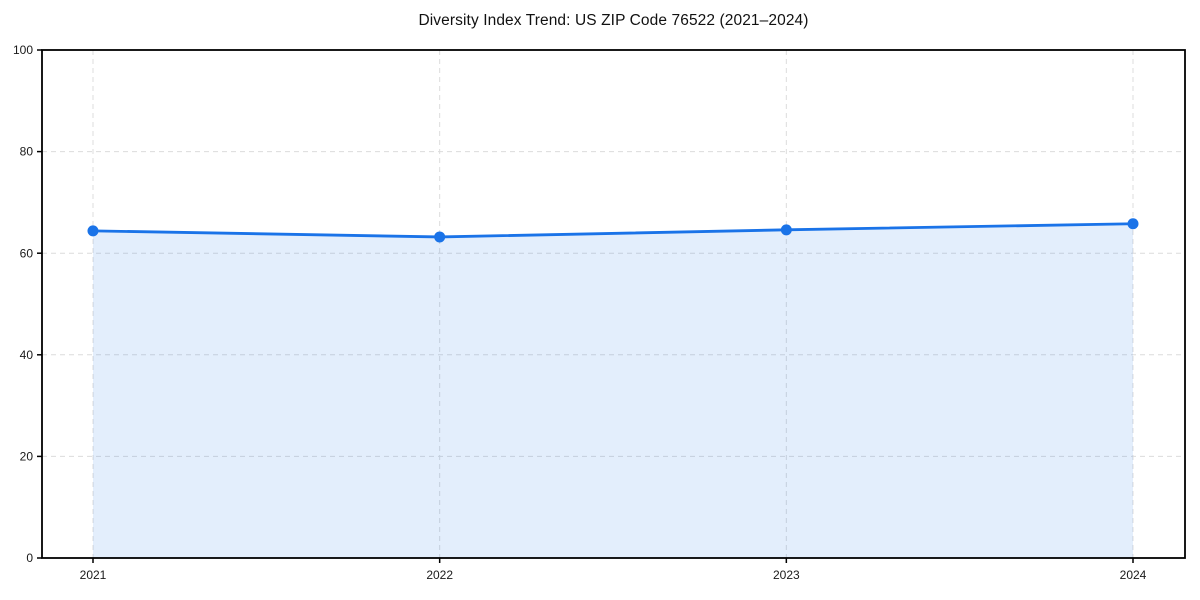 Image resolution: width=1200 pixels, height=600 pixels. I want to click on y-tick-label: 100, so click(23, 50).